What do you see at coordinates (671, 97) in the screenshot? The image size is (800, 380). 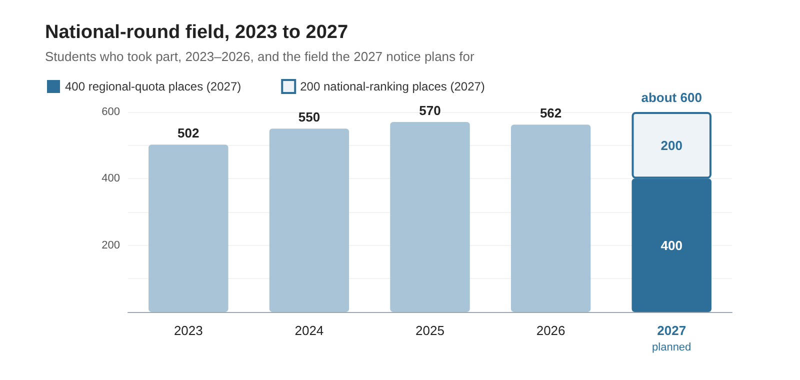 I see `total-label: about 600` at bounding box center [671, 97].